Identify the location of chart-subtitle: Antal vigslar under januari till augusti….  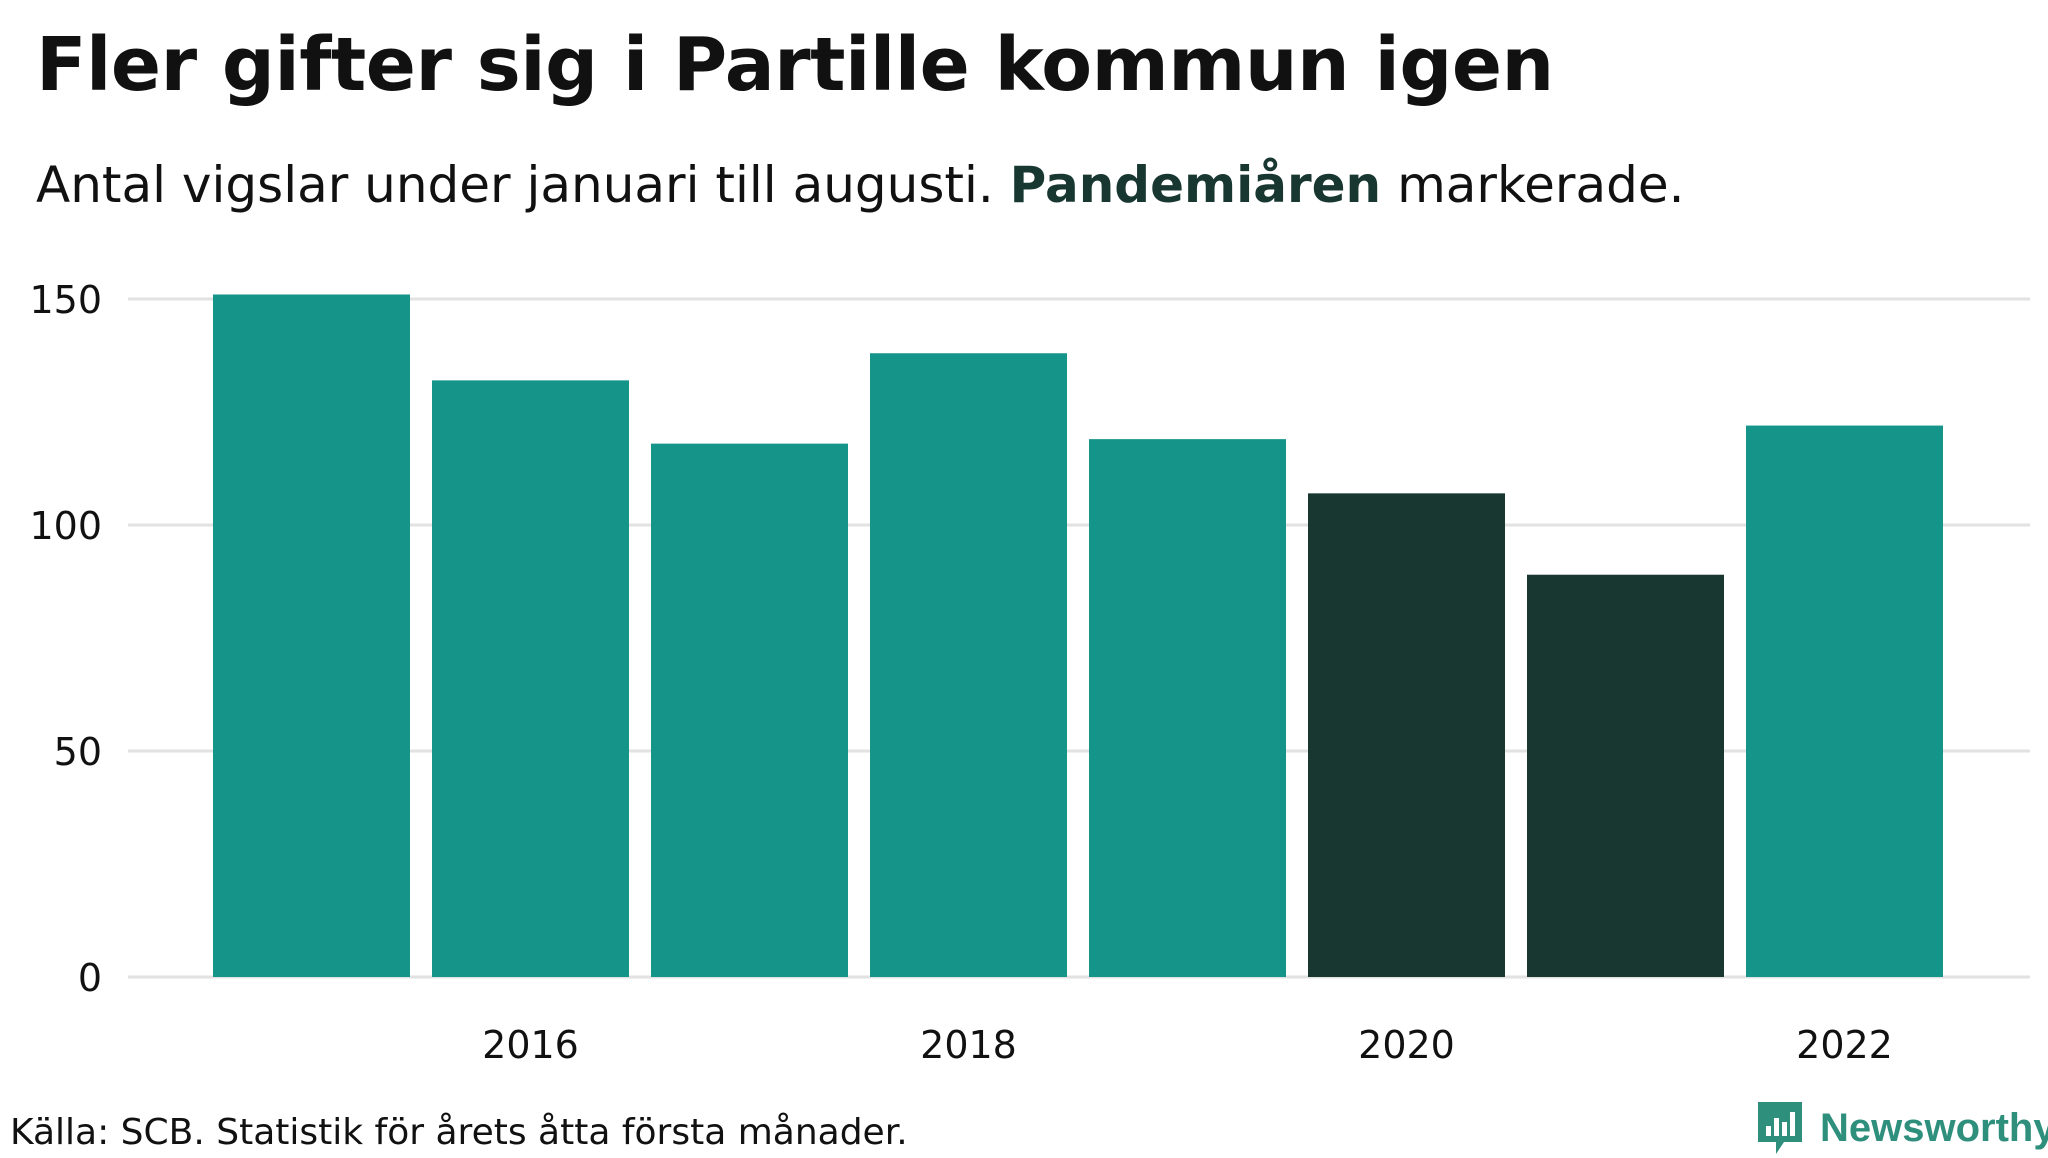
(860, 185).